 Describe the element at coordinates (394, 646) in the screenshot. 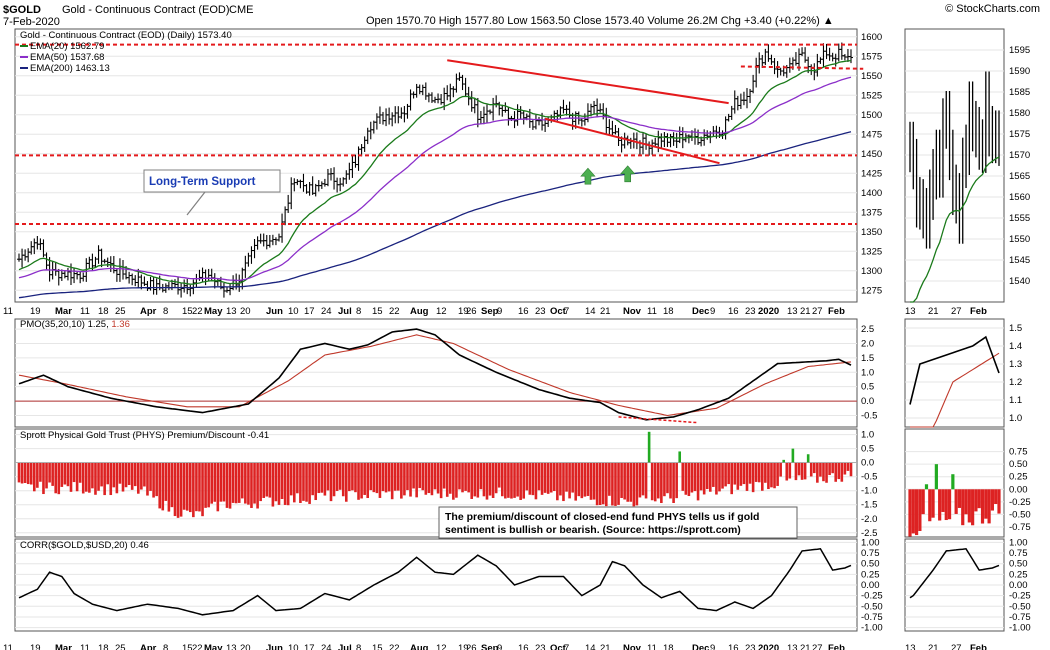

I see `x-axis-label: 22` at that location.